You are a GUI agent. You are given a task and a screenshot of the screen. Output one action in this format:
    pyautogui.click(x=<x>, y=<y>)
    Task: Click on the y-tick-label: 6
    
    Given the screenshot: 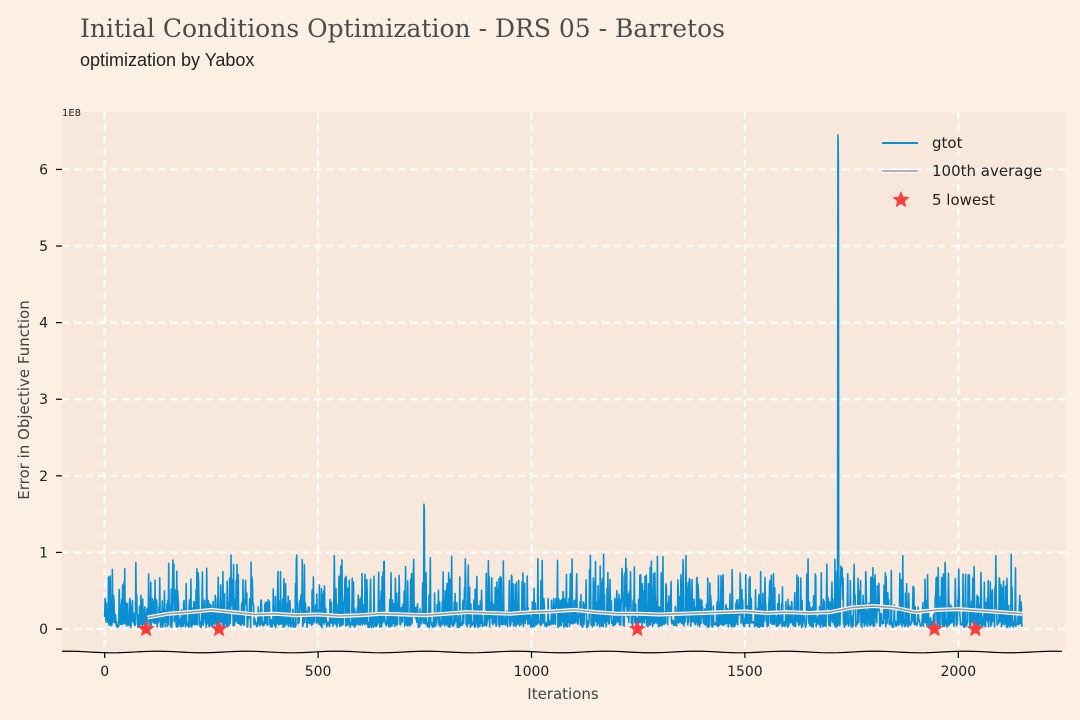 What is the action you would take?
    pyautogui.click(x=43, y=170)
    